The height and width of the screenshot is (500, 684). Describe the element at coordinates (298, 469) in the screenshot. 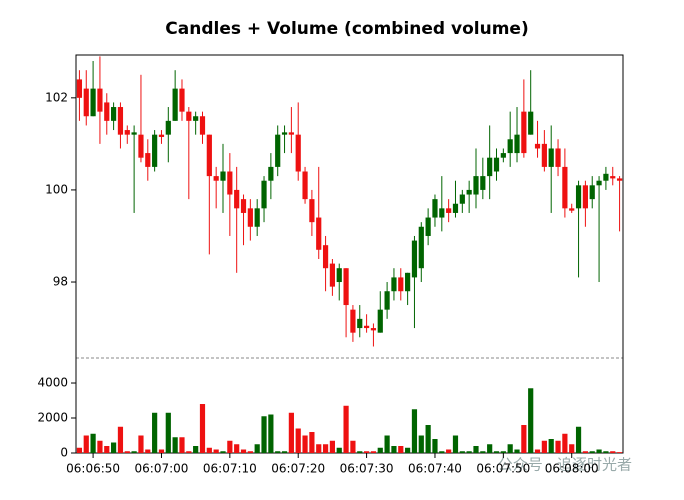

I see `x-tick-label: 06:07:20` at that location.